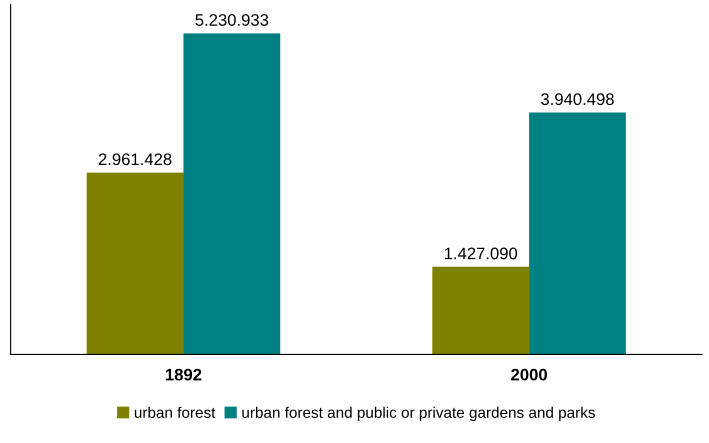 This screenshot has width=709, height=443. Describe the element at coordinates (481, 254) in the screenshot. I see `data-label: 1.427.090` at that location.